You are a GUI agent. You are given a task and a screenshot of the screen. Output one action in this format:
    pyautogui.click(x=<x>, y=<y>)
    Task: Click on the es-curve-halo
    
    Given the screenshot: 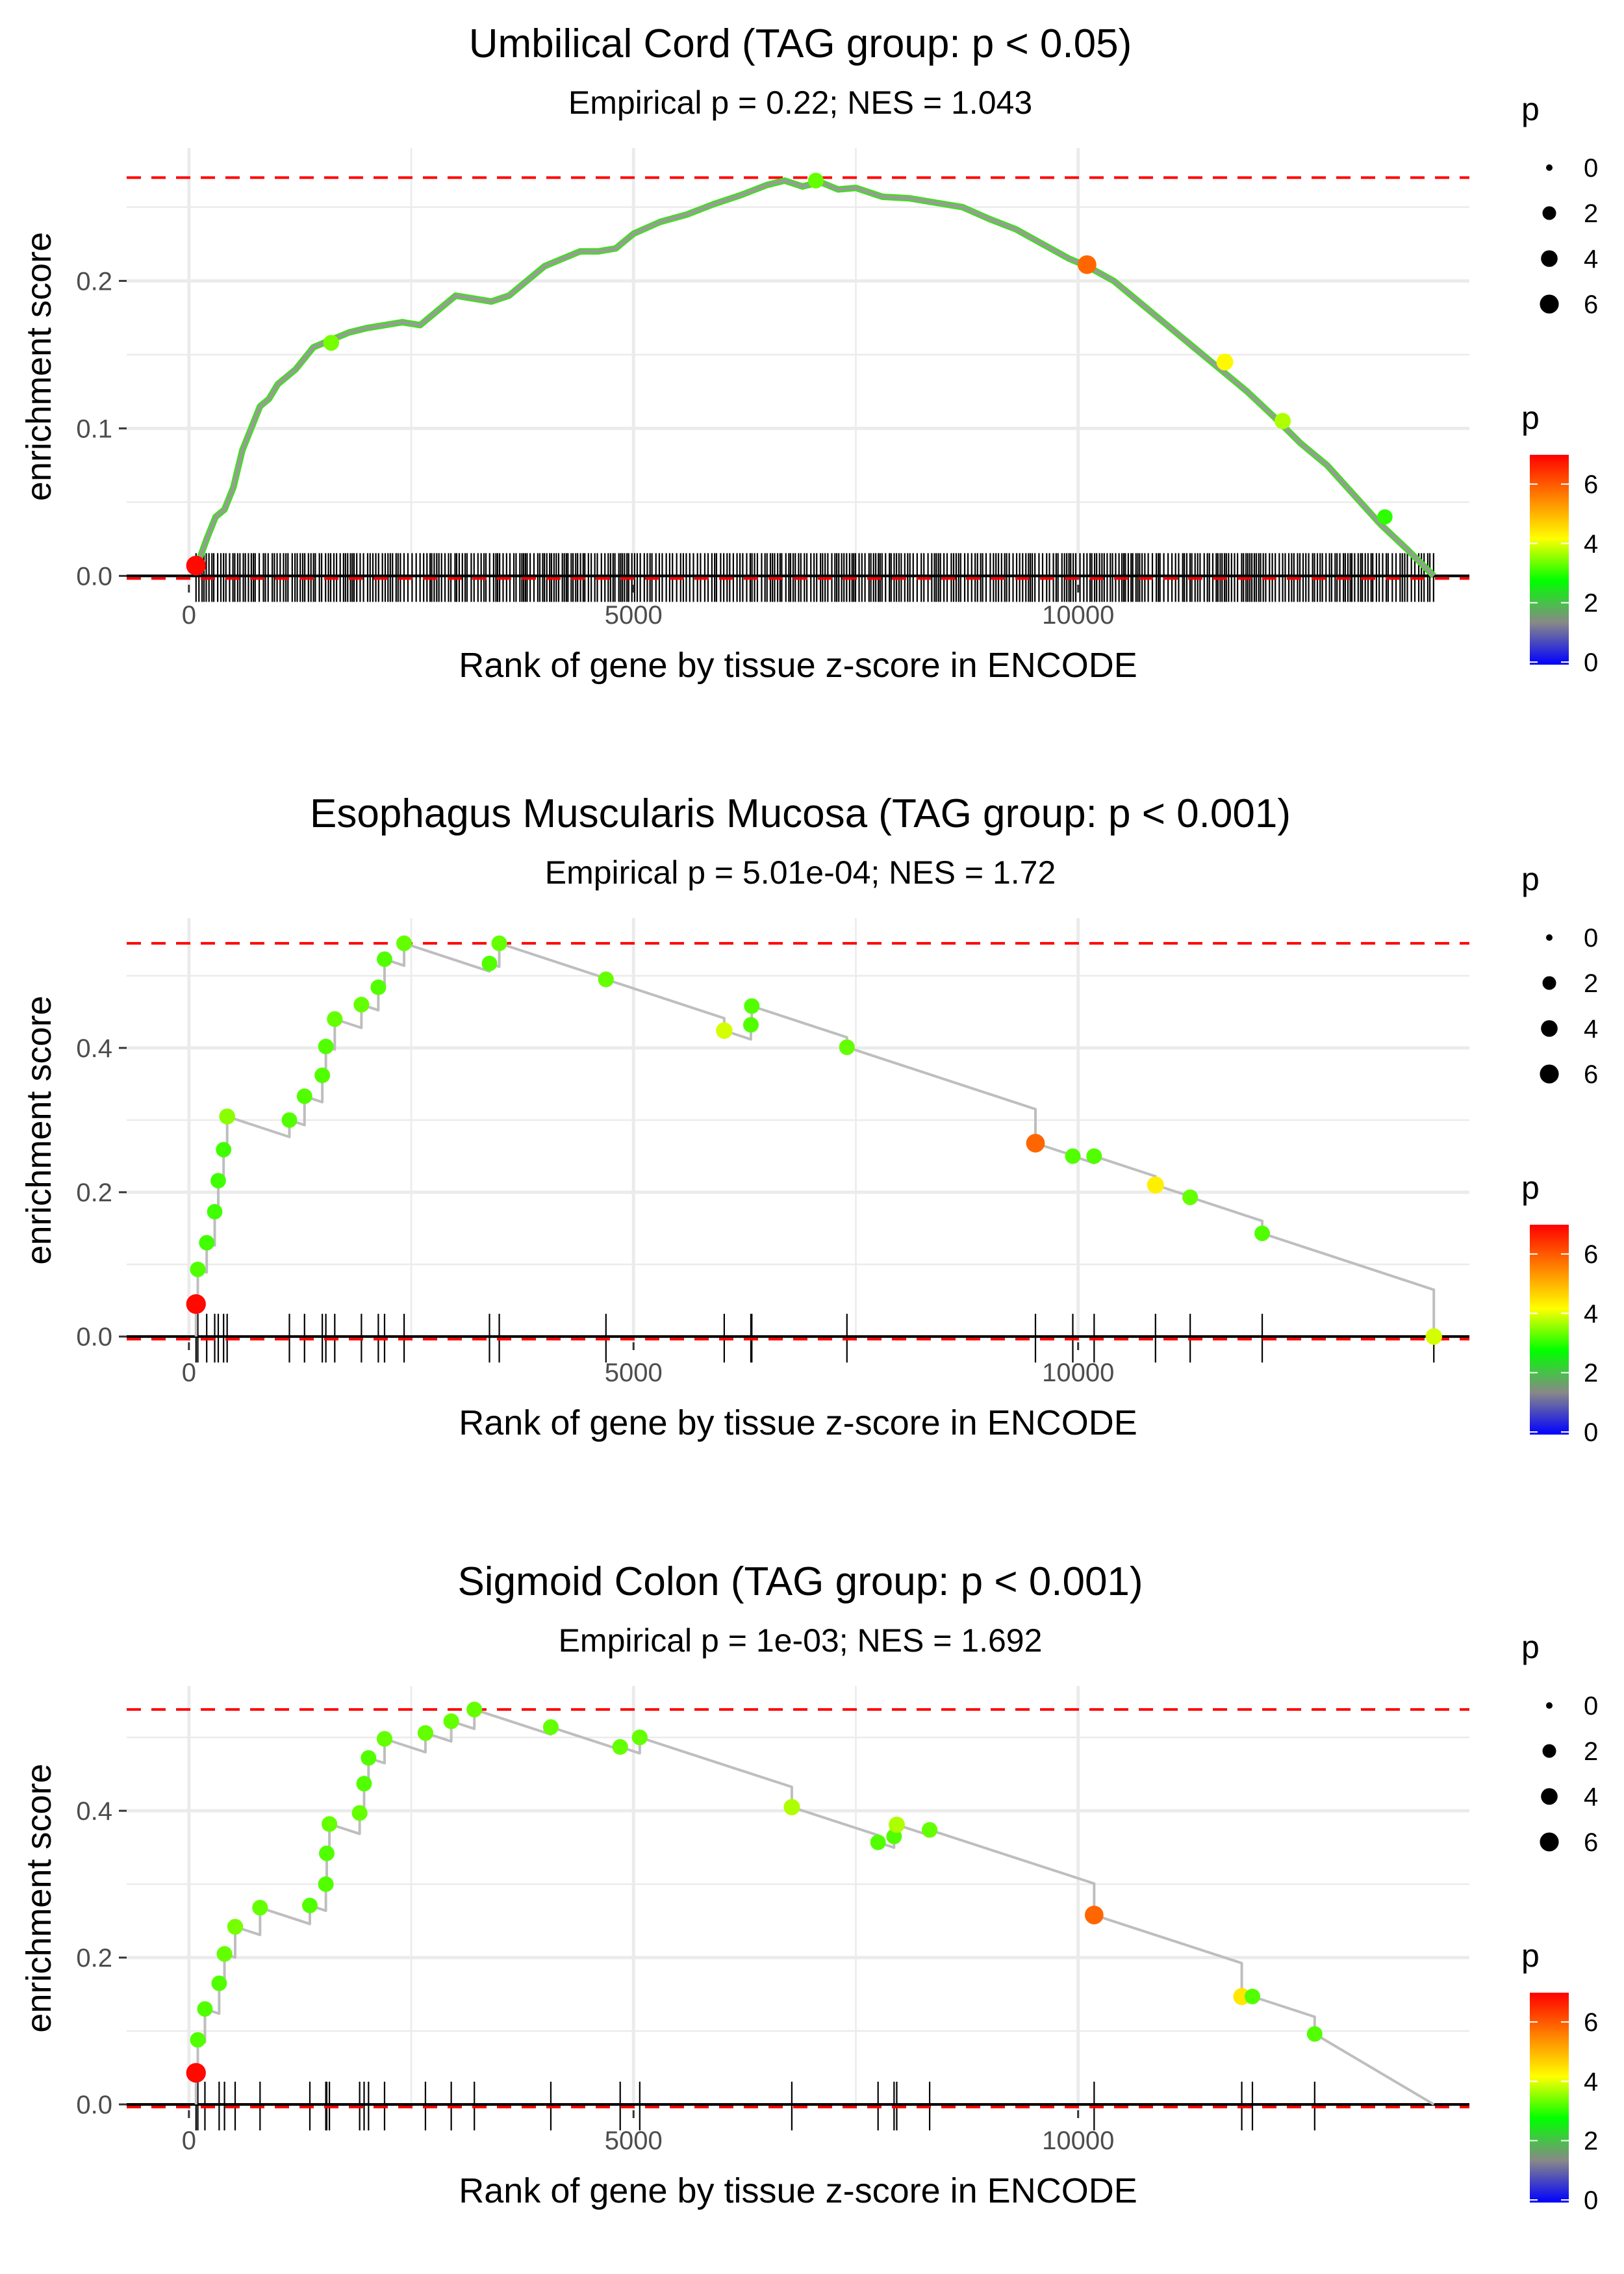 What is the action you would take?
    pyautogui.click(x=814, y=377)
    